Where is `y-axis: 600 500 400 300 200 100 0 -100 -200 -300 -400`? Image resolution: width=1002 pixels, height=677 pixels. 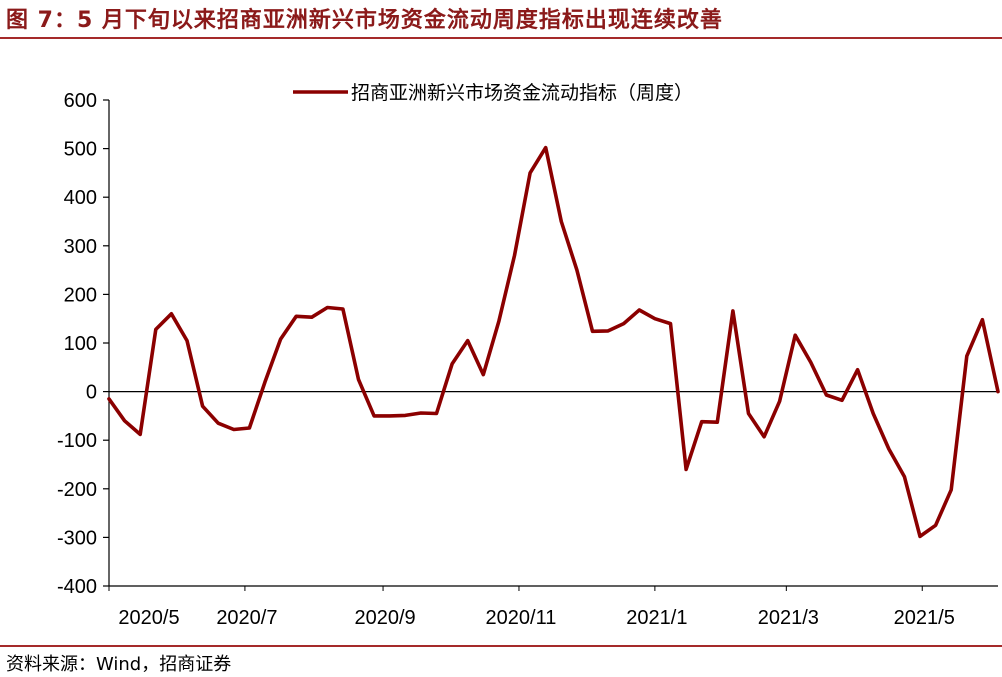
y-axis: 600 500 400 300 200 100 0 -100 -200 -300 -400 is located at coordinates (83, 344).